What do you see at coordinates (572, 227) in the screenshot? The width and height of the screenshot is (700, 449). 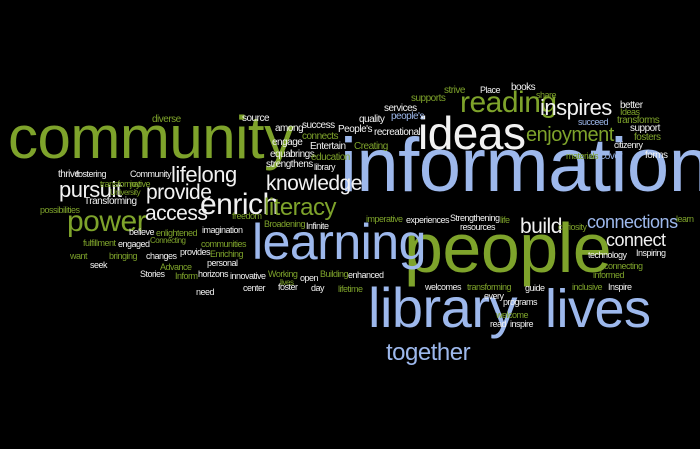 I see `word-curiosity: curiosity` at bounding box center [572, 227].